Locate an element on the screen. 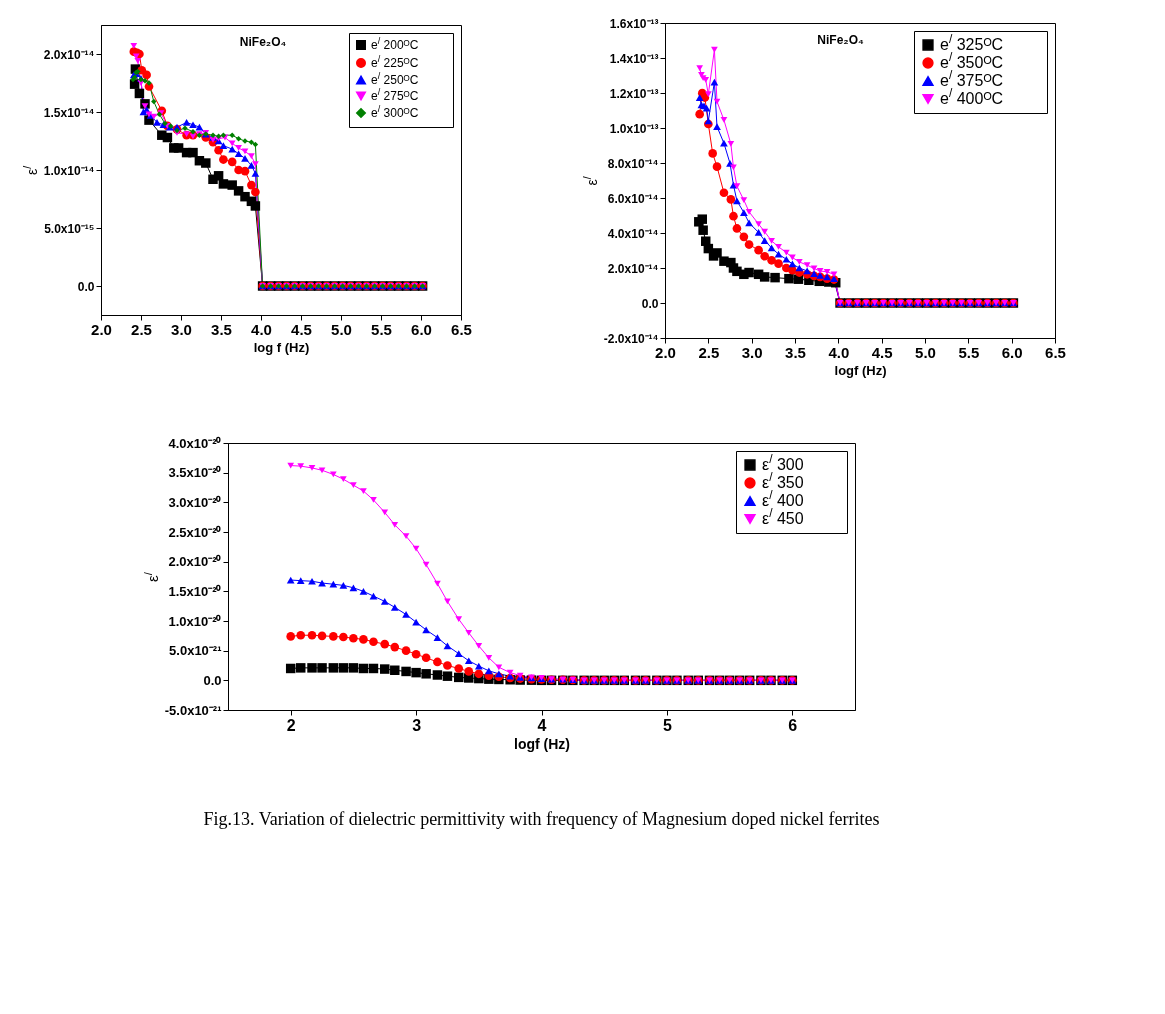 Image resolution: width=1165 pixels, height=1014 pixels. legend-label: e$^{/}$ 350ᴼC is located at coordinates (972, 60).